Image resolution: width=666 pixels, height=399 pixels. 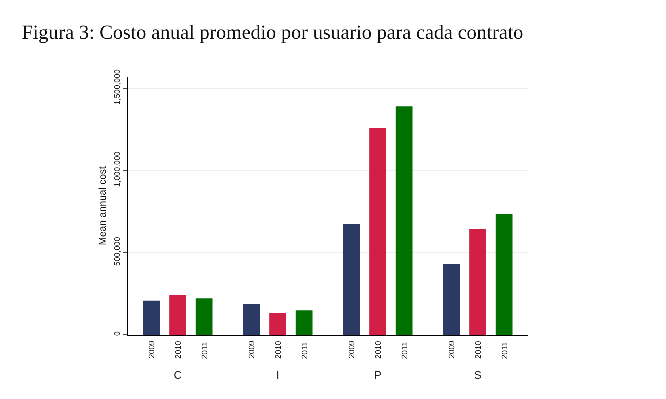 What do you see at coordinates (117, 169) in the screenshot?
I see `y-tick-label: 1,000,000` at bounding box center [117, 169].